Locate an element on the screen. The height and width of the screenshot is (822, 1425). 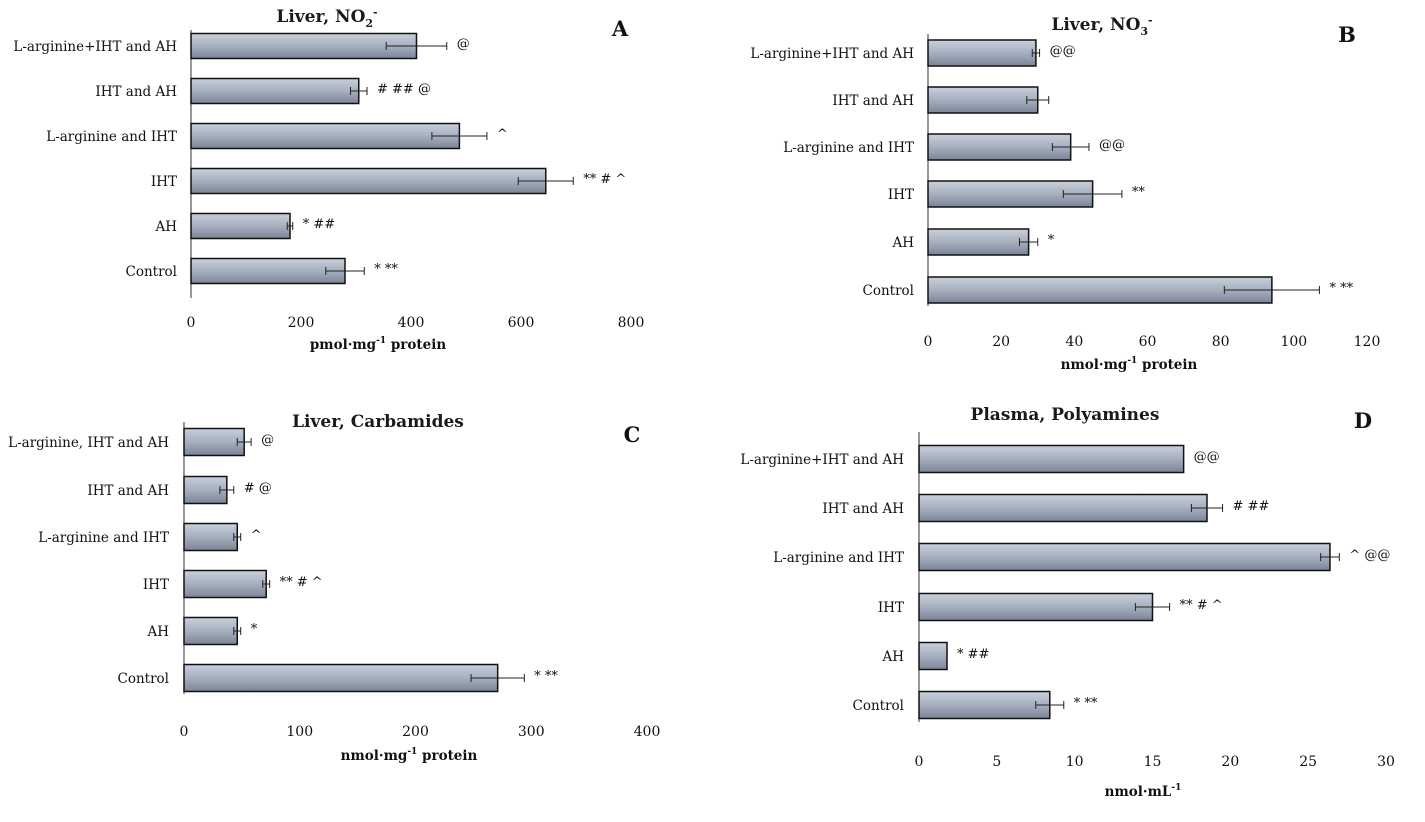
x-tick-label: 120 is located at coordinates (1367, 342).